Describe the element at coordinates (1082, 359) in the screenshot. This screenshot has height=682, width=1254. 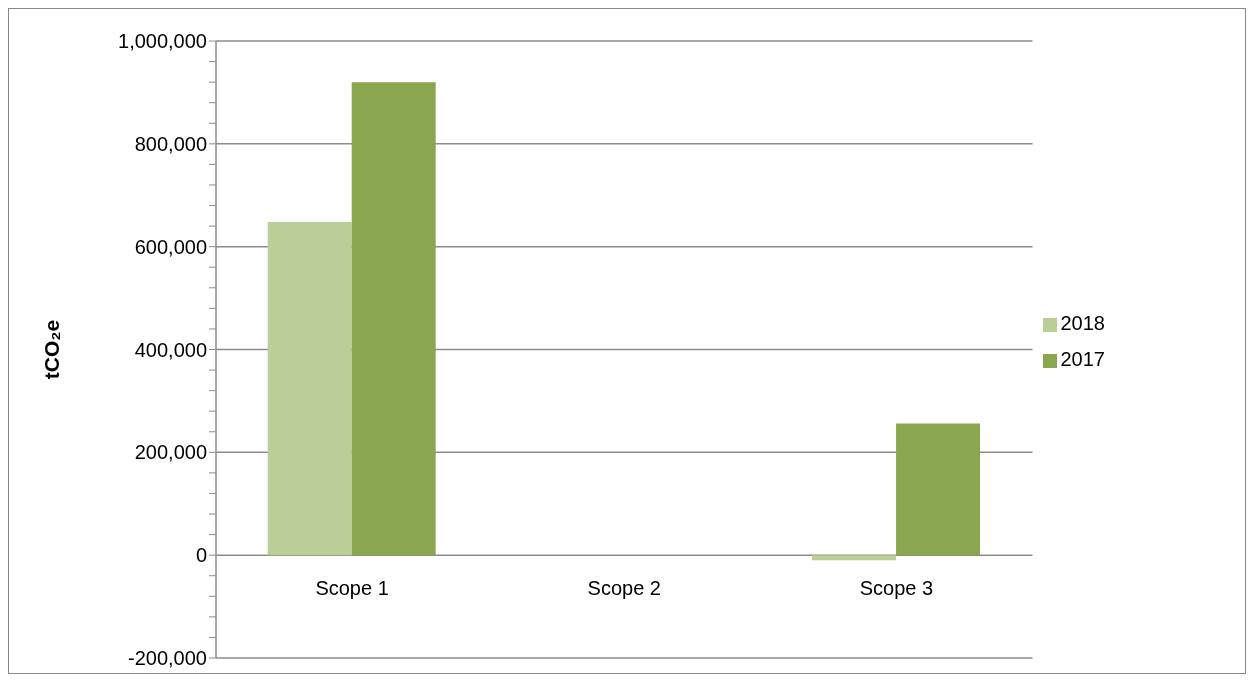
I see `legend-label: 2017` at that location.